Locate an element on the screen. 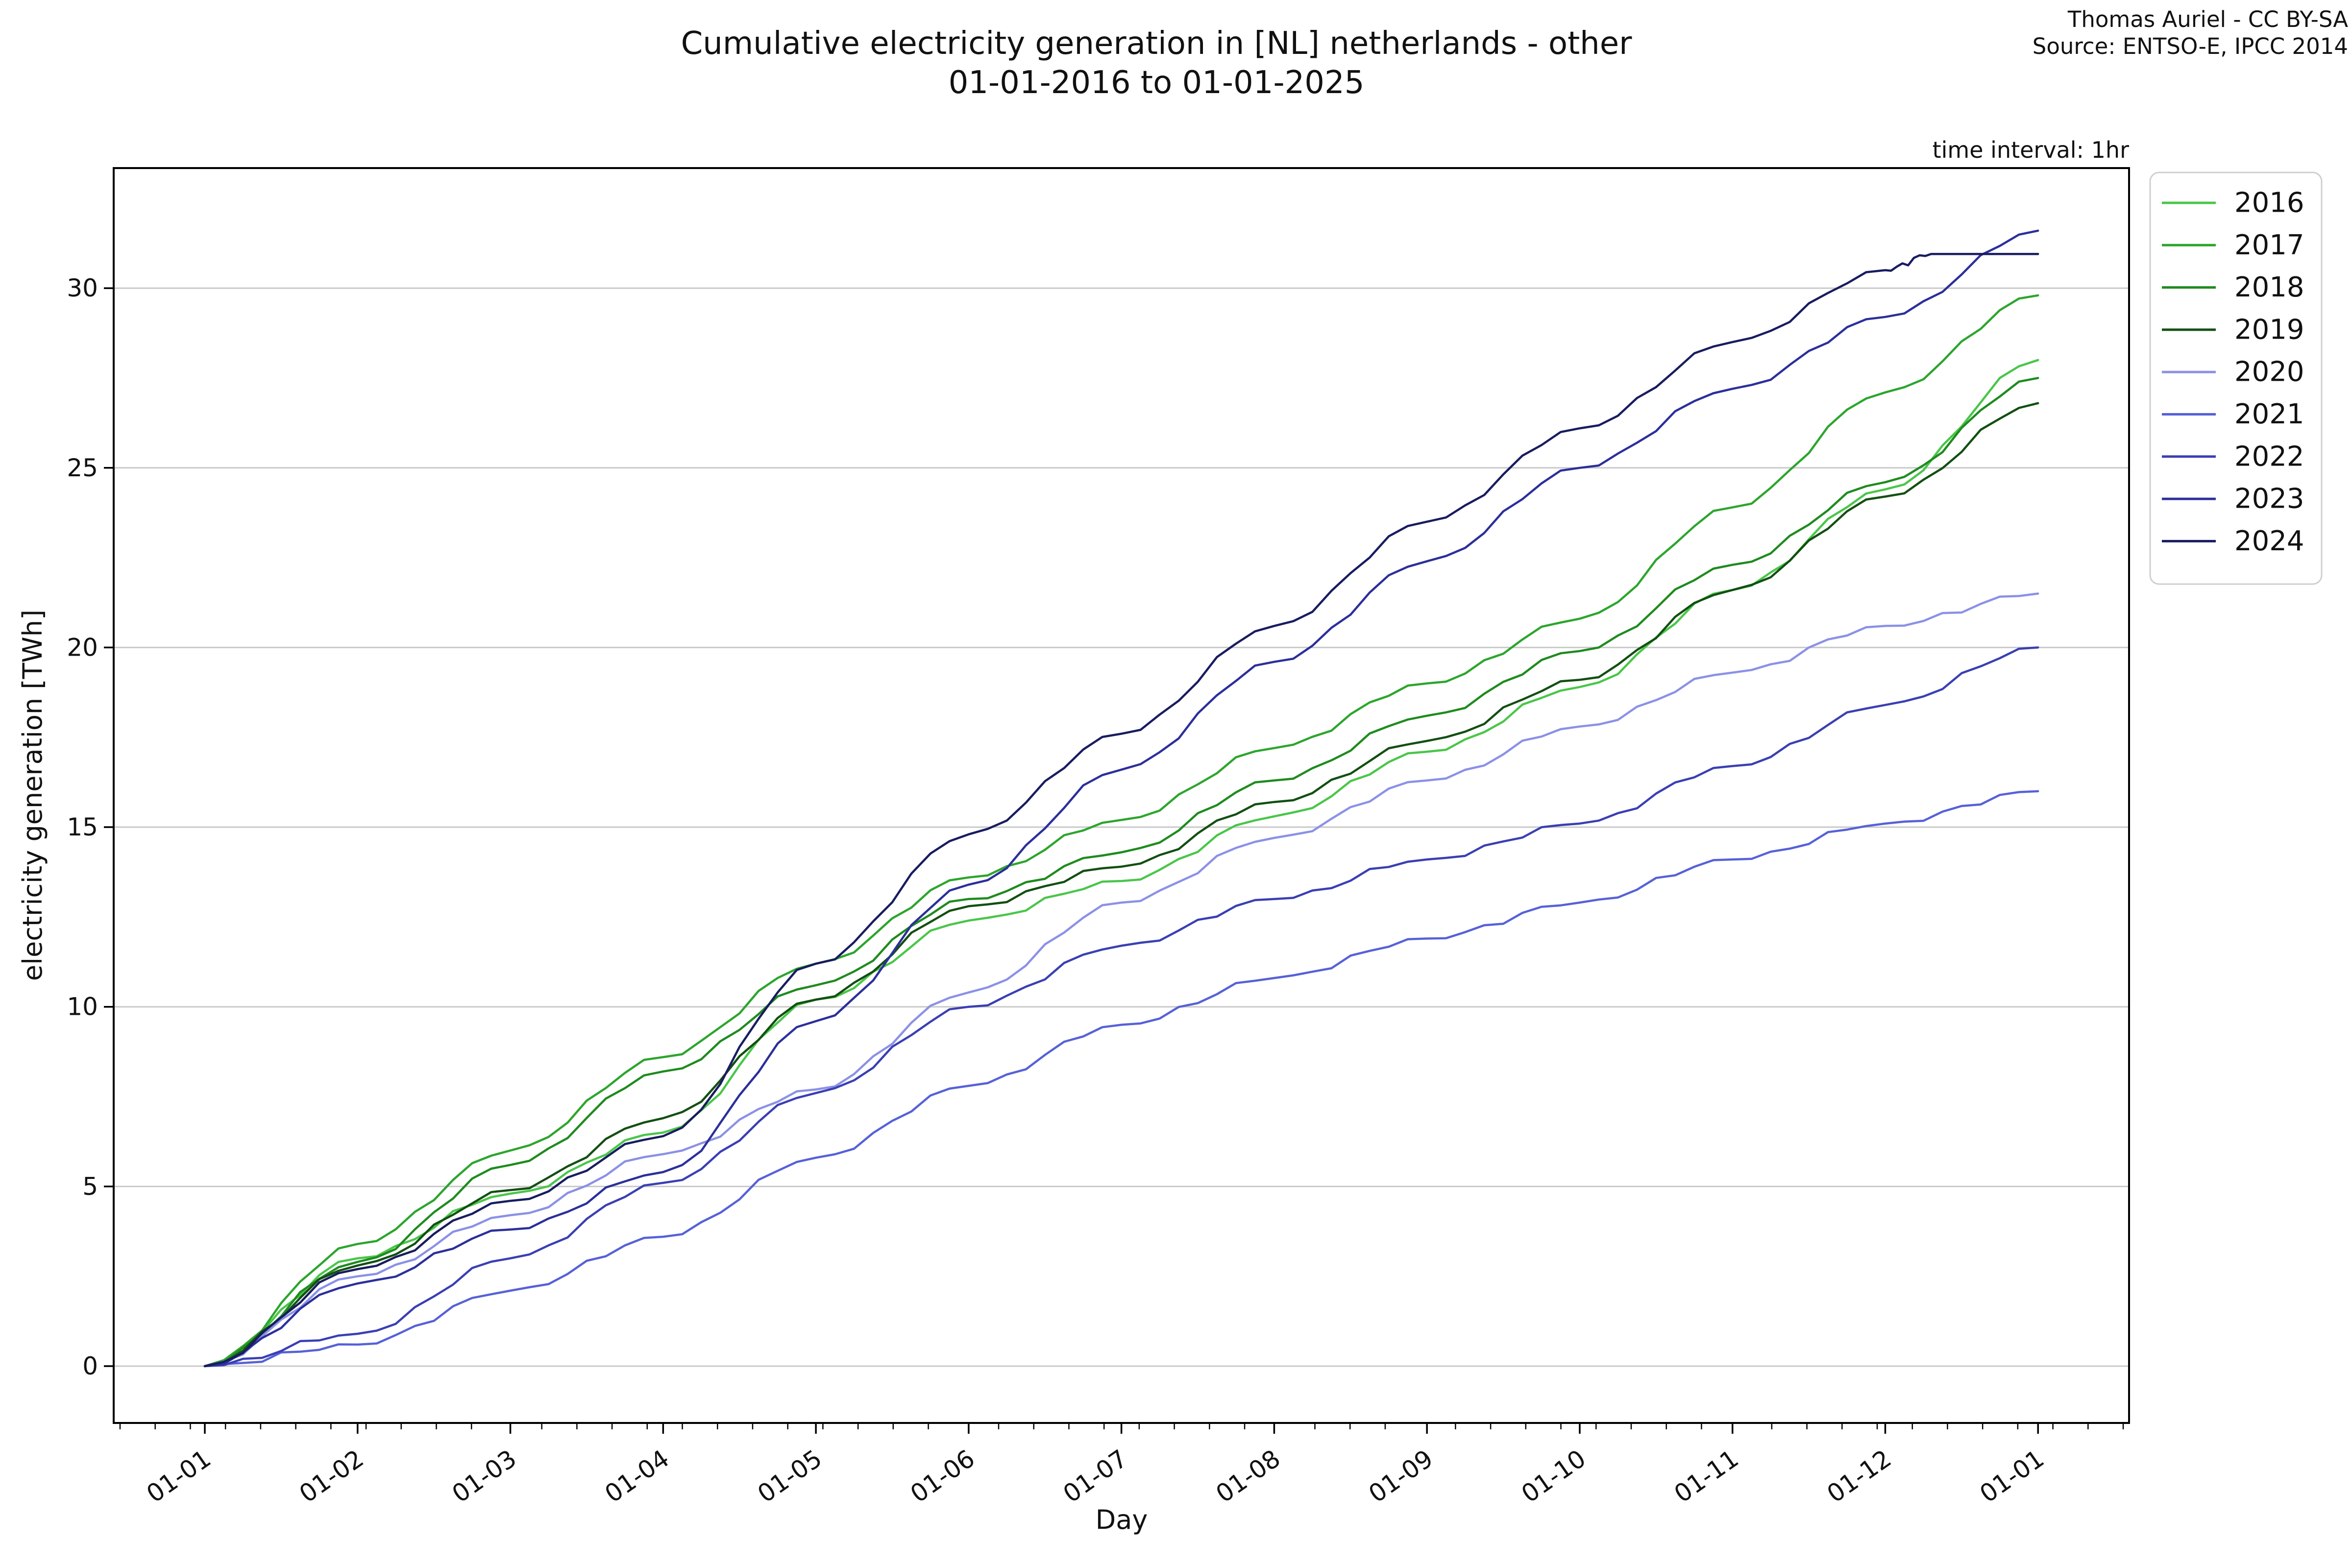 The image size is (2352, 1568). x-tick-label: 01-04 is located at coordinates (637, 1476).